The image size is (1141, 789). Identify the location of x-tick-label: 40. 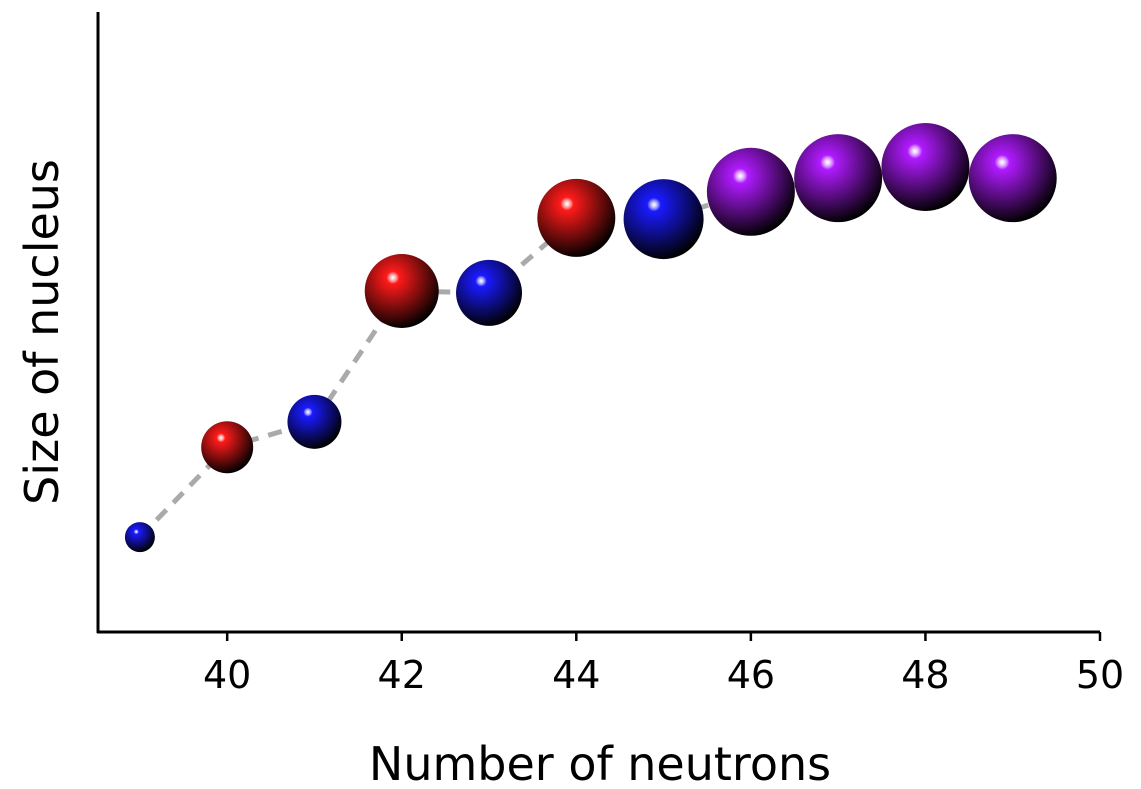
(227, 675).